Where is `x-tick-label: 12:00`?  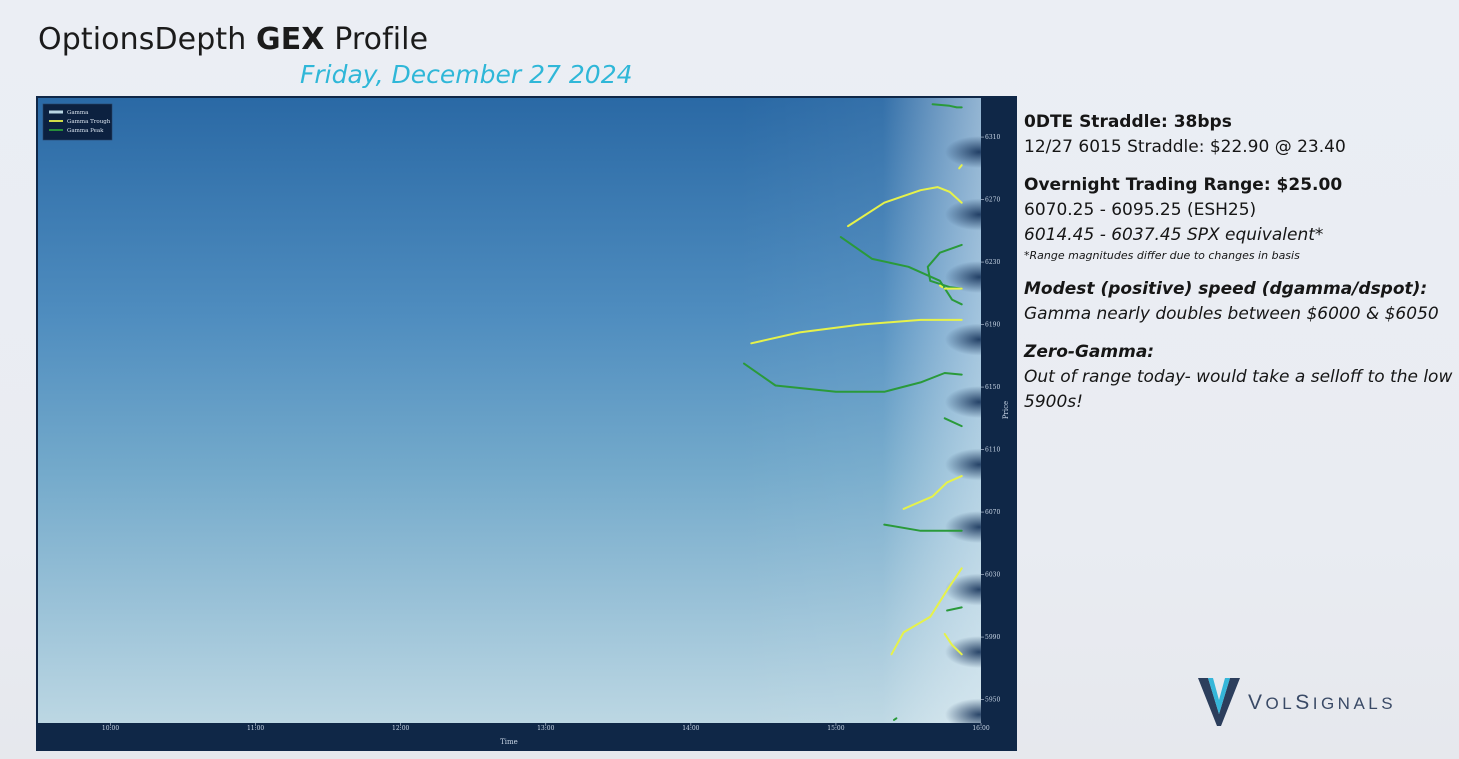 x-tick-label: 12:00 is located at coordinates (400, 728).